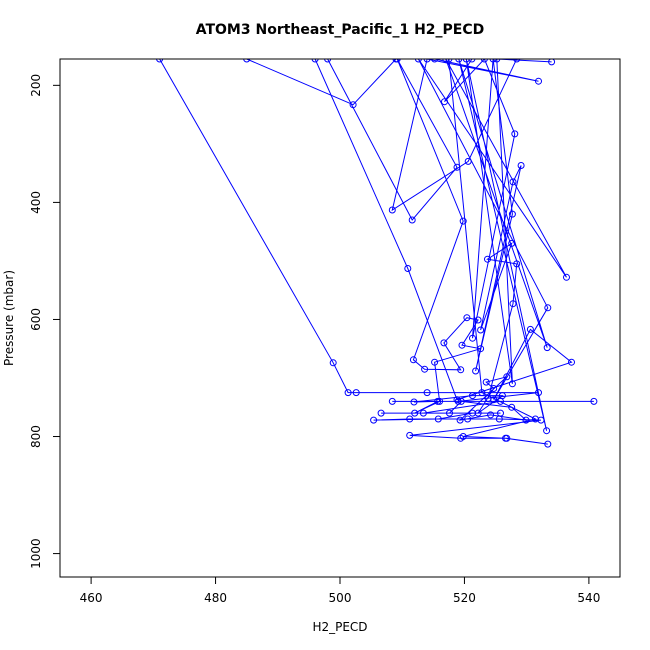 Image resolution: width=650 pixels, height=650 pixels. What do you see at coordinates (215, 598) in the screenshot?
I see `x-tick-label: 480` at bounding box center [215, 598].